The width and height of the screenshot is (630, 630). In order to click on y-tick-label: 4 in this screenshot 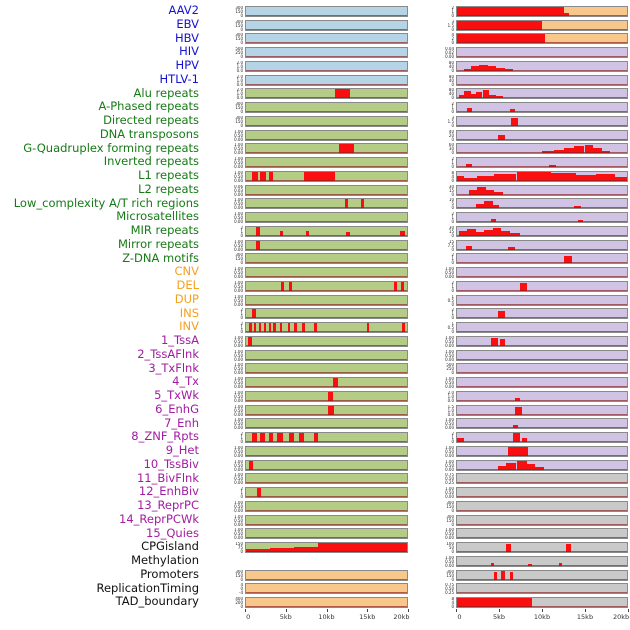, I will do `click(452, 35)`.